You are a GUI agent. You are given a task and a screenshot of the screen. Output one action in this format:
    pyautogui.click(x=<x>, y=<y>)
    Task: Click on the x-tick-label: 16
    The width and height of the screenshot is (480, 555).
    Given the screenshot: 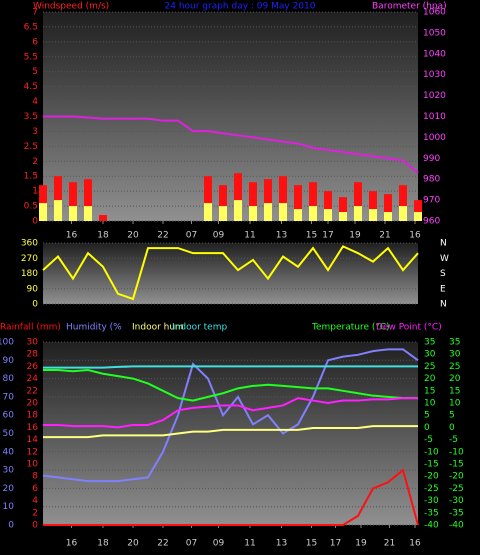 What is the action you would take?
    pyautogui.click(x=415, y=236)
    